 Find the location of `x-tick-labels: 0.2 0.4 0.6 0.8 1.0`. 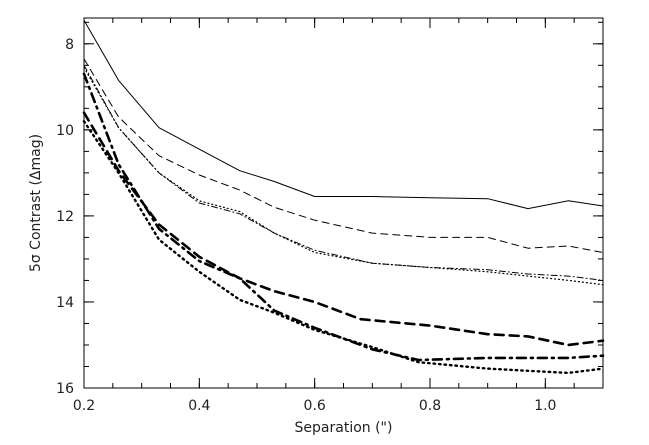

x-tick-labels: 0.2 0.4 0.6 0.8 1.0 is located at coordinates (315, 406).